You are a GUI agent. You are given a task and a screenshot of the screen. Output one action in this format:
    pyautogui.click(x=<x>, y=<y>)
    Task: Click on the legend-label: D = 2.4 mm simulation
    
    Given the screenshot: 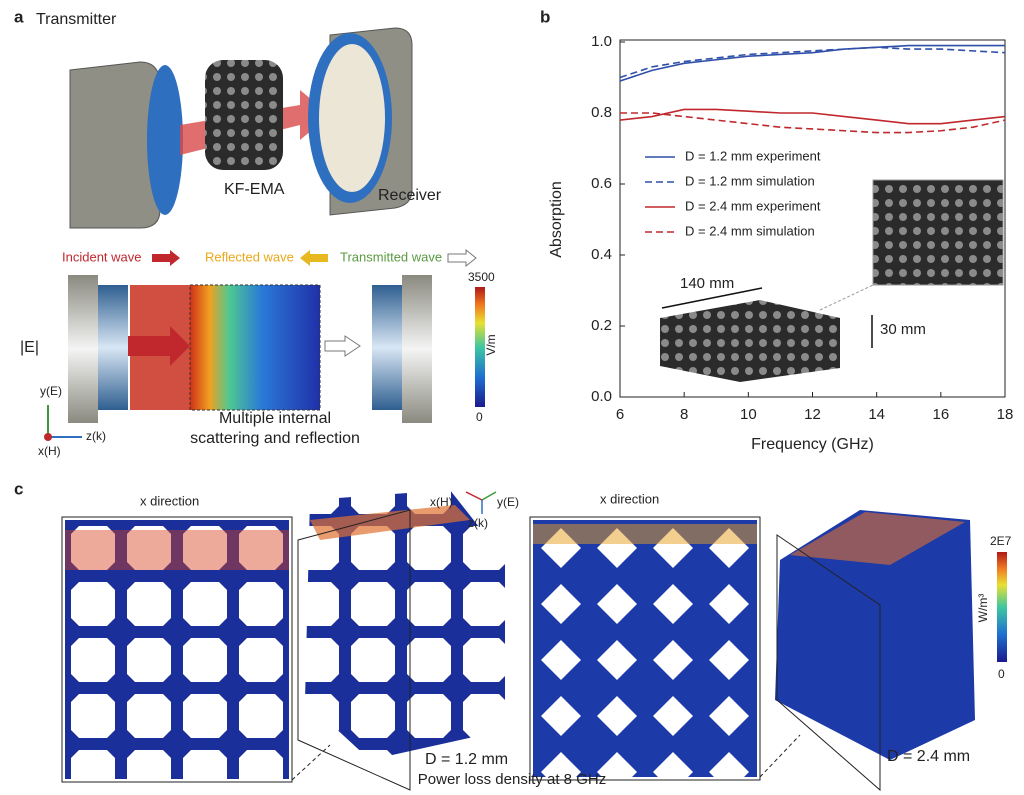 What is the action you would take?
    pyautogui.click(x=750, y=230)
    